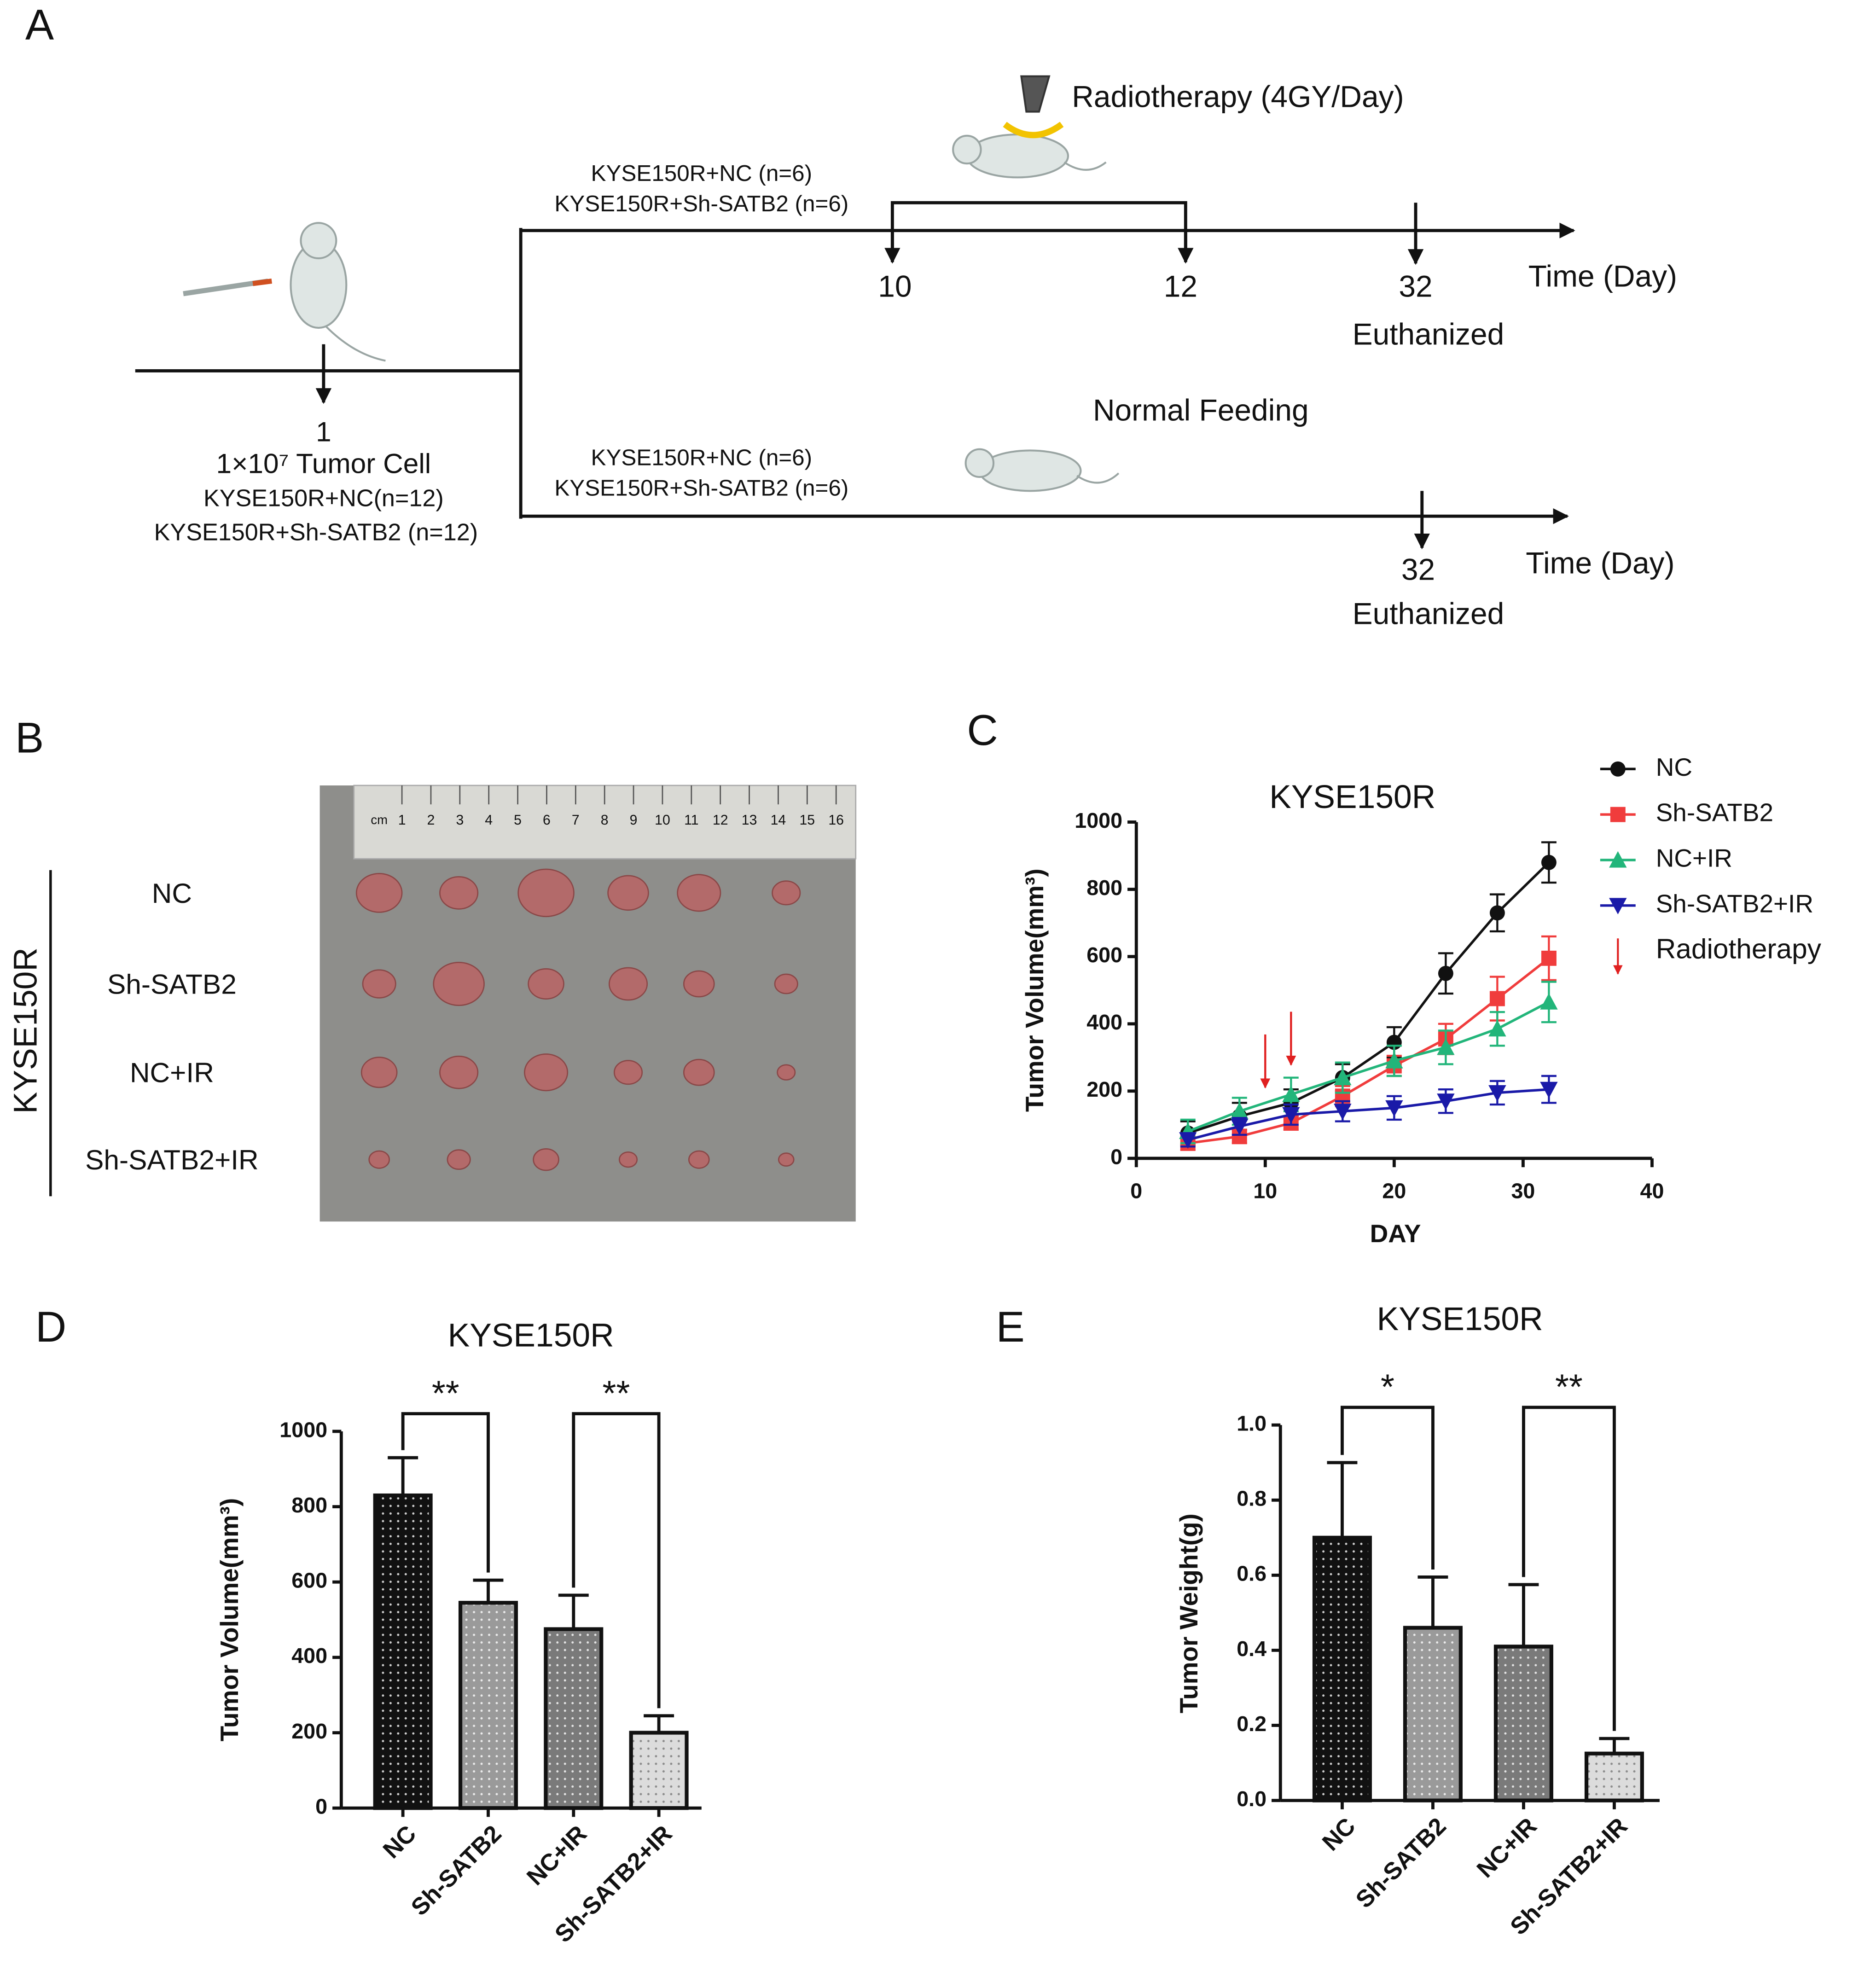 Image resolution: width=1853 pixels, height=1988 pixels. What do you see at coordinates (1739, 949) in the screenshot?
I see `legend-label: Radiotherapy` at bounding box center [1739, 949].